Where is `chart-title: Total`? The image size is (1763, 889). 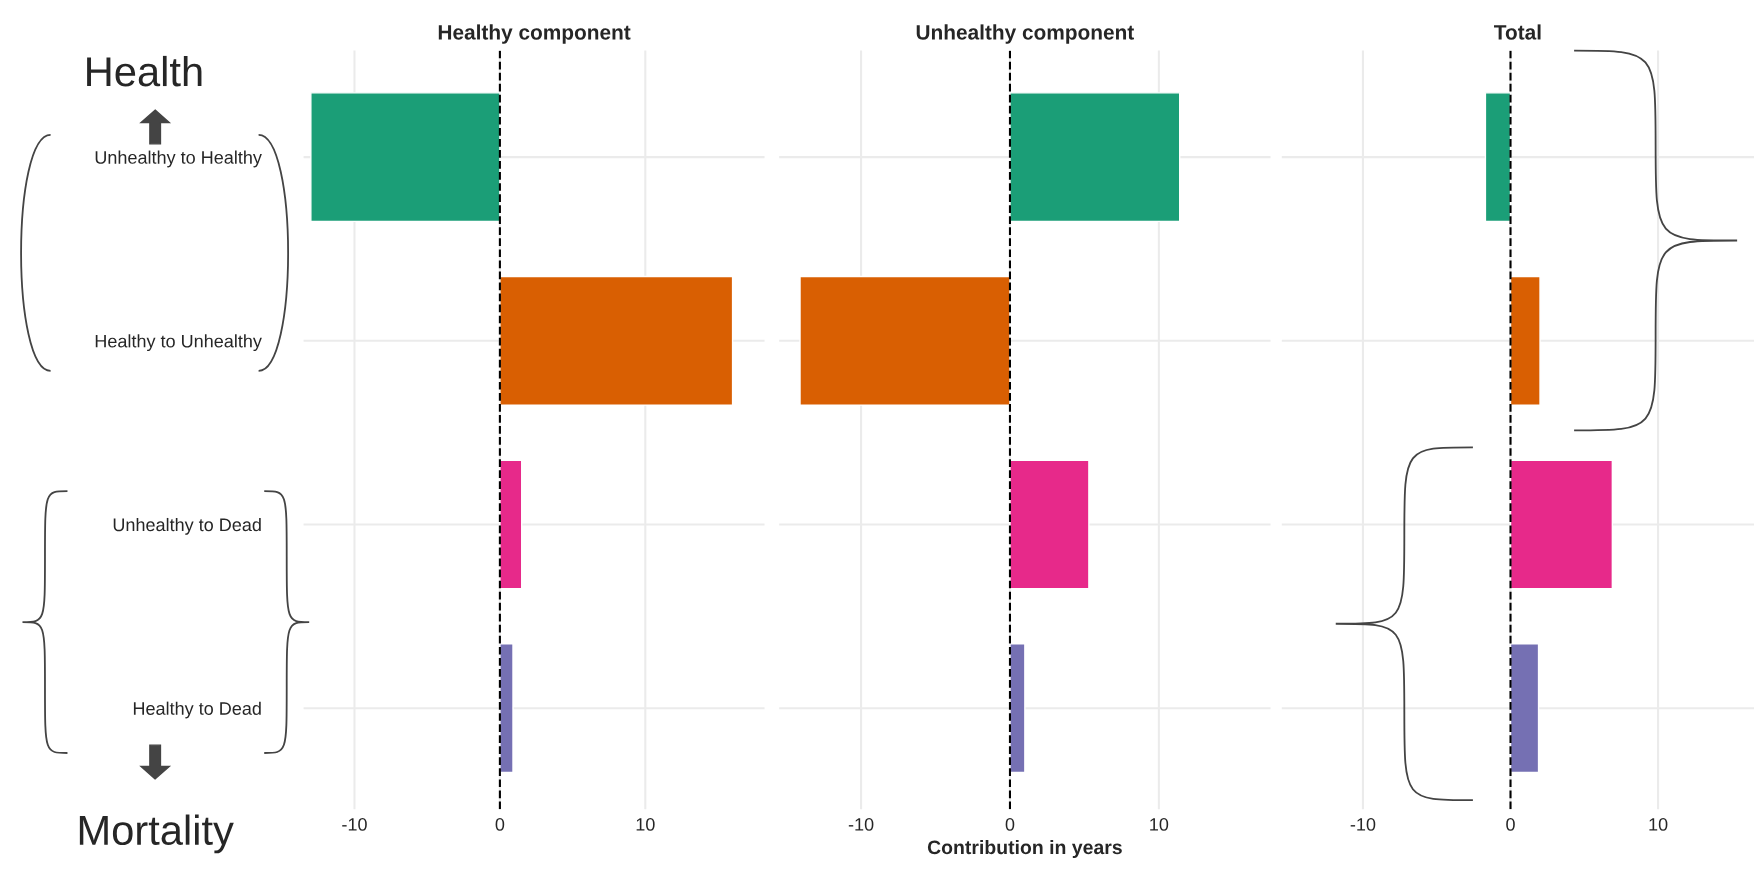 chart-title: Total is located at coordinates (1517, 32).